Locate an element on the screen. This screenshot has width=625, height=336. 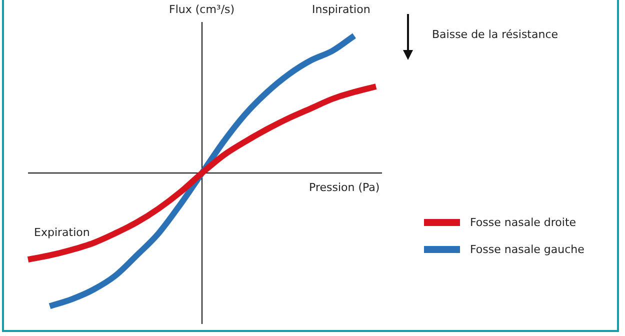
legend-label: Fosse nasale gauche is located at coordinates (527, 249).